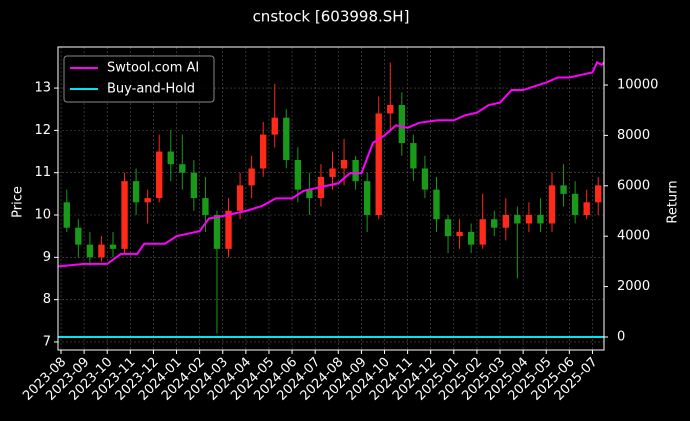 The image size is (690, 421). I want to click on y-tick-label: 13, so click(42, 88).